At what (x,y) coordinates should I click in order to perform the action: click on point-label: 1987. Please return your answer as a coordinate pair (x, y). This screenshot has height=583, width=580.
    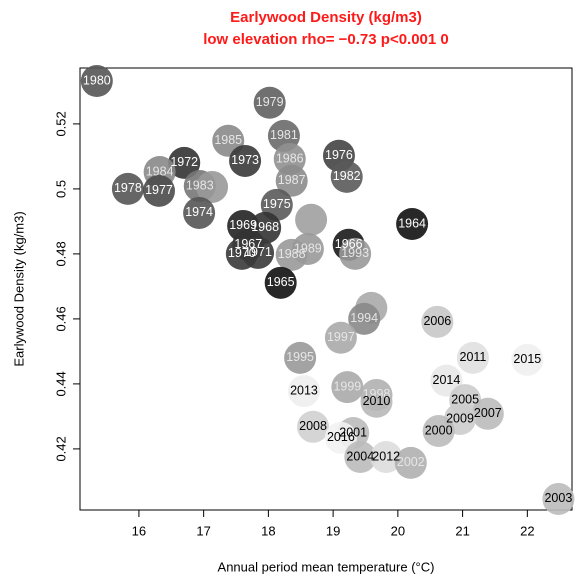
    Looking at the image, I should click on (292, 180).